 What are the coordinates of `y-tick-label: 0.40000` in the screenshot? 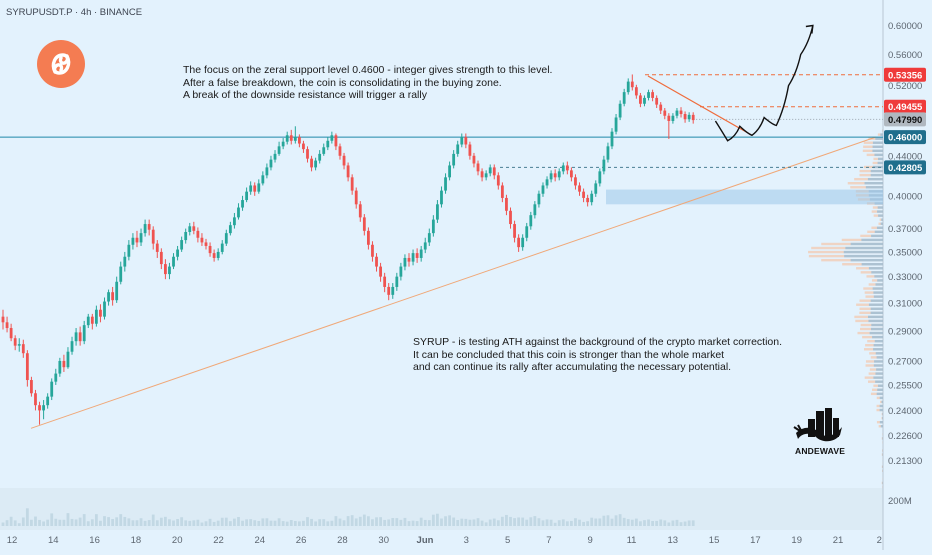 It's located at (905, 196).